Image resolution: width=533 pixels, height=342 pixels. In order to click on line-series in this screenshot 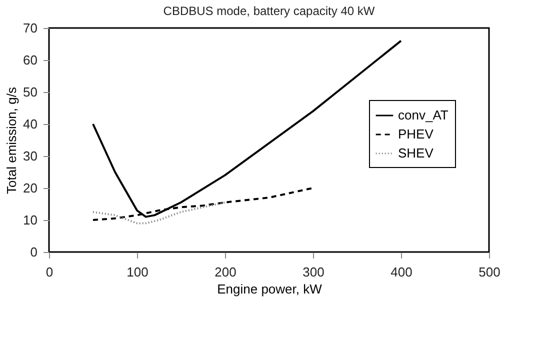, I will do `click(159, 212)`.